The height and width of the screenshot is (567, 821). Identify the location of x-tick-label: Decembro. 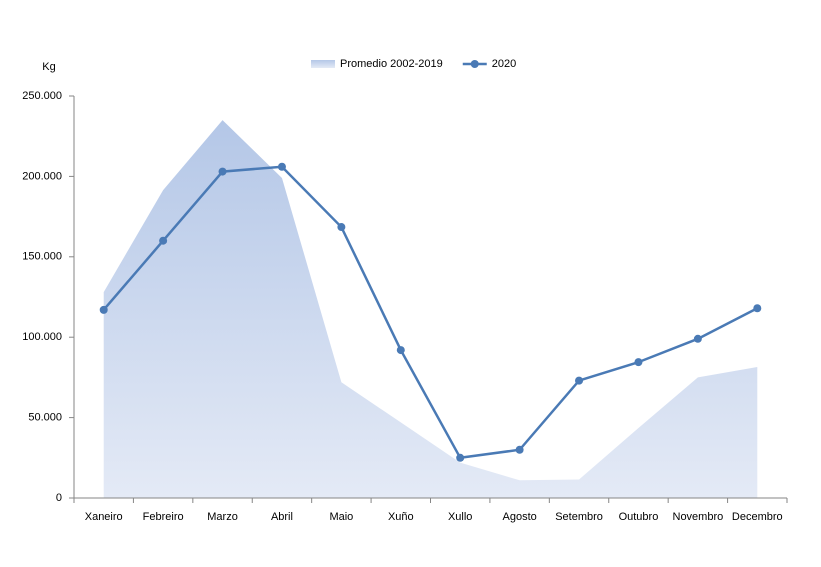
(757, 517).